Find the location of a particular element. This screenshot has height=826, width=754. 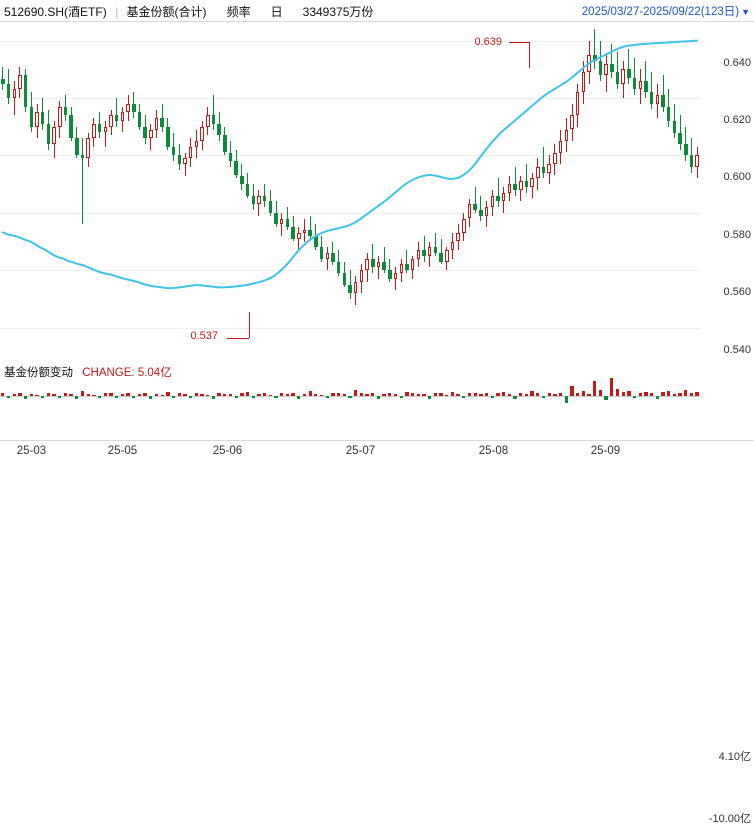

date-range-selector: 2025/03/27-2025/09/22(123日) ▼ is located at coordinates (666, 11).